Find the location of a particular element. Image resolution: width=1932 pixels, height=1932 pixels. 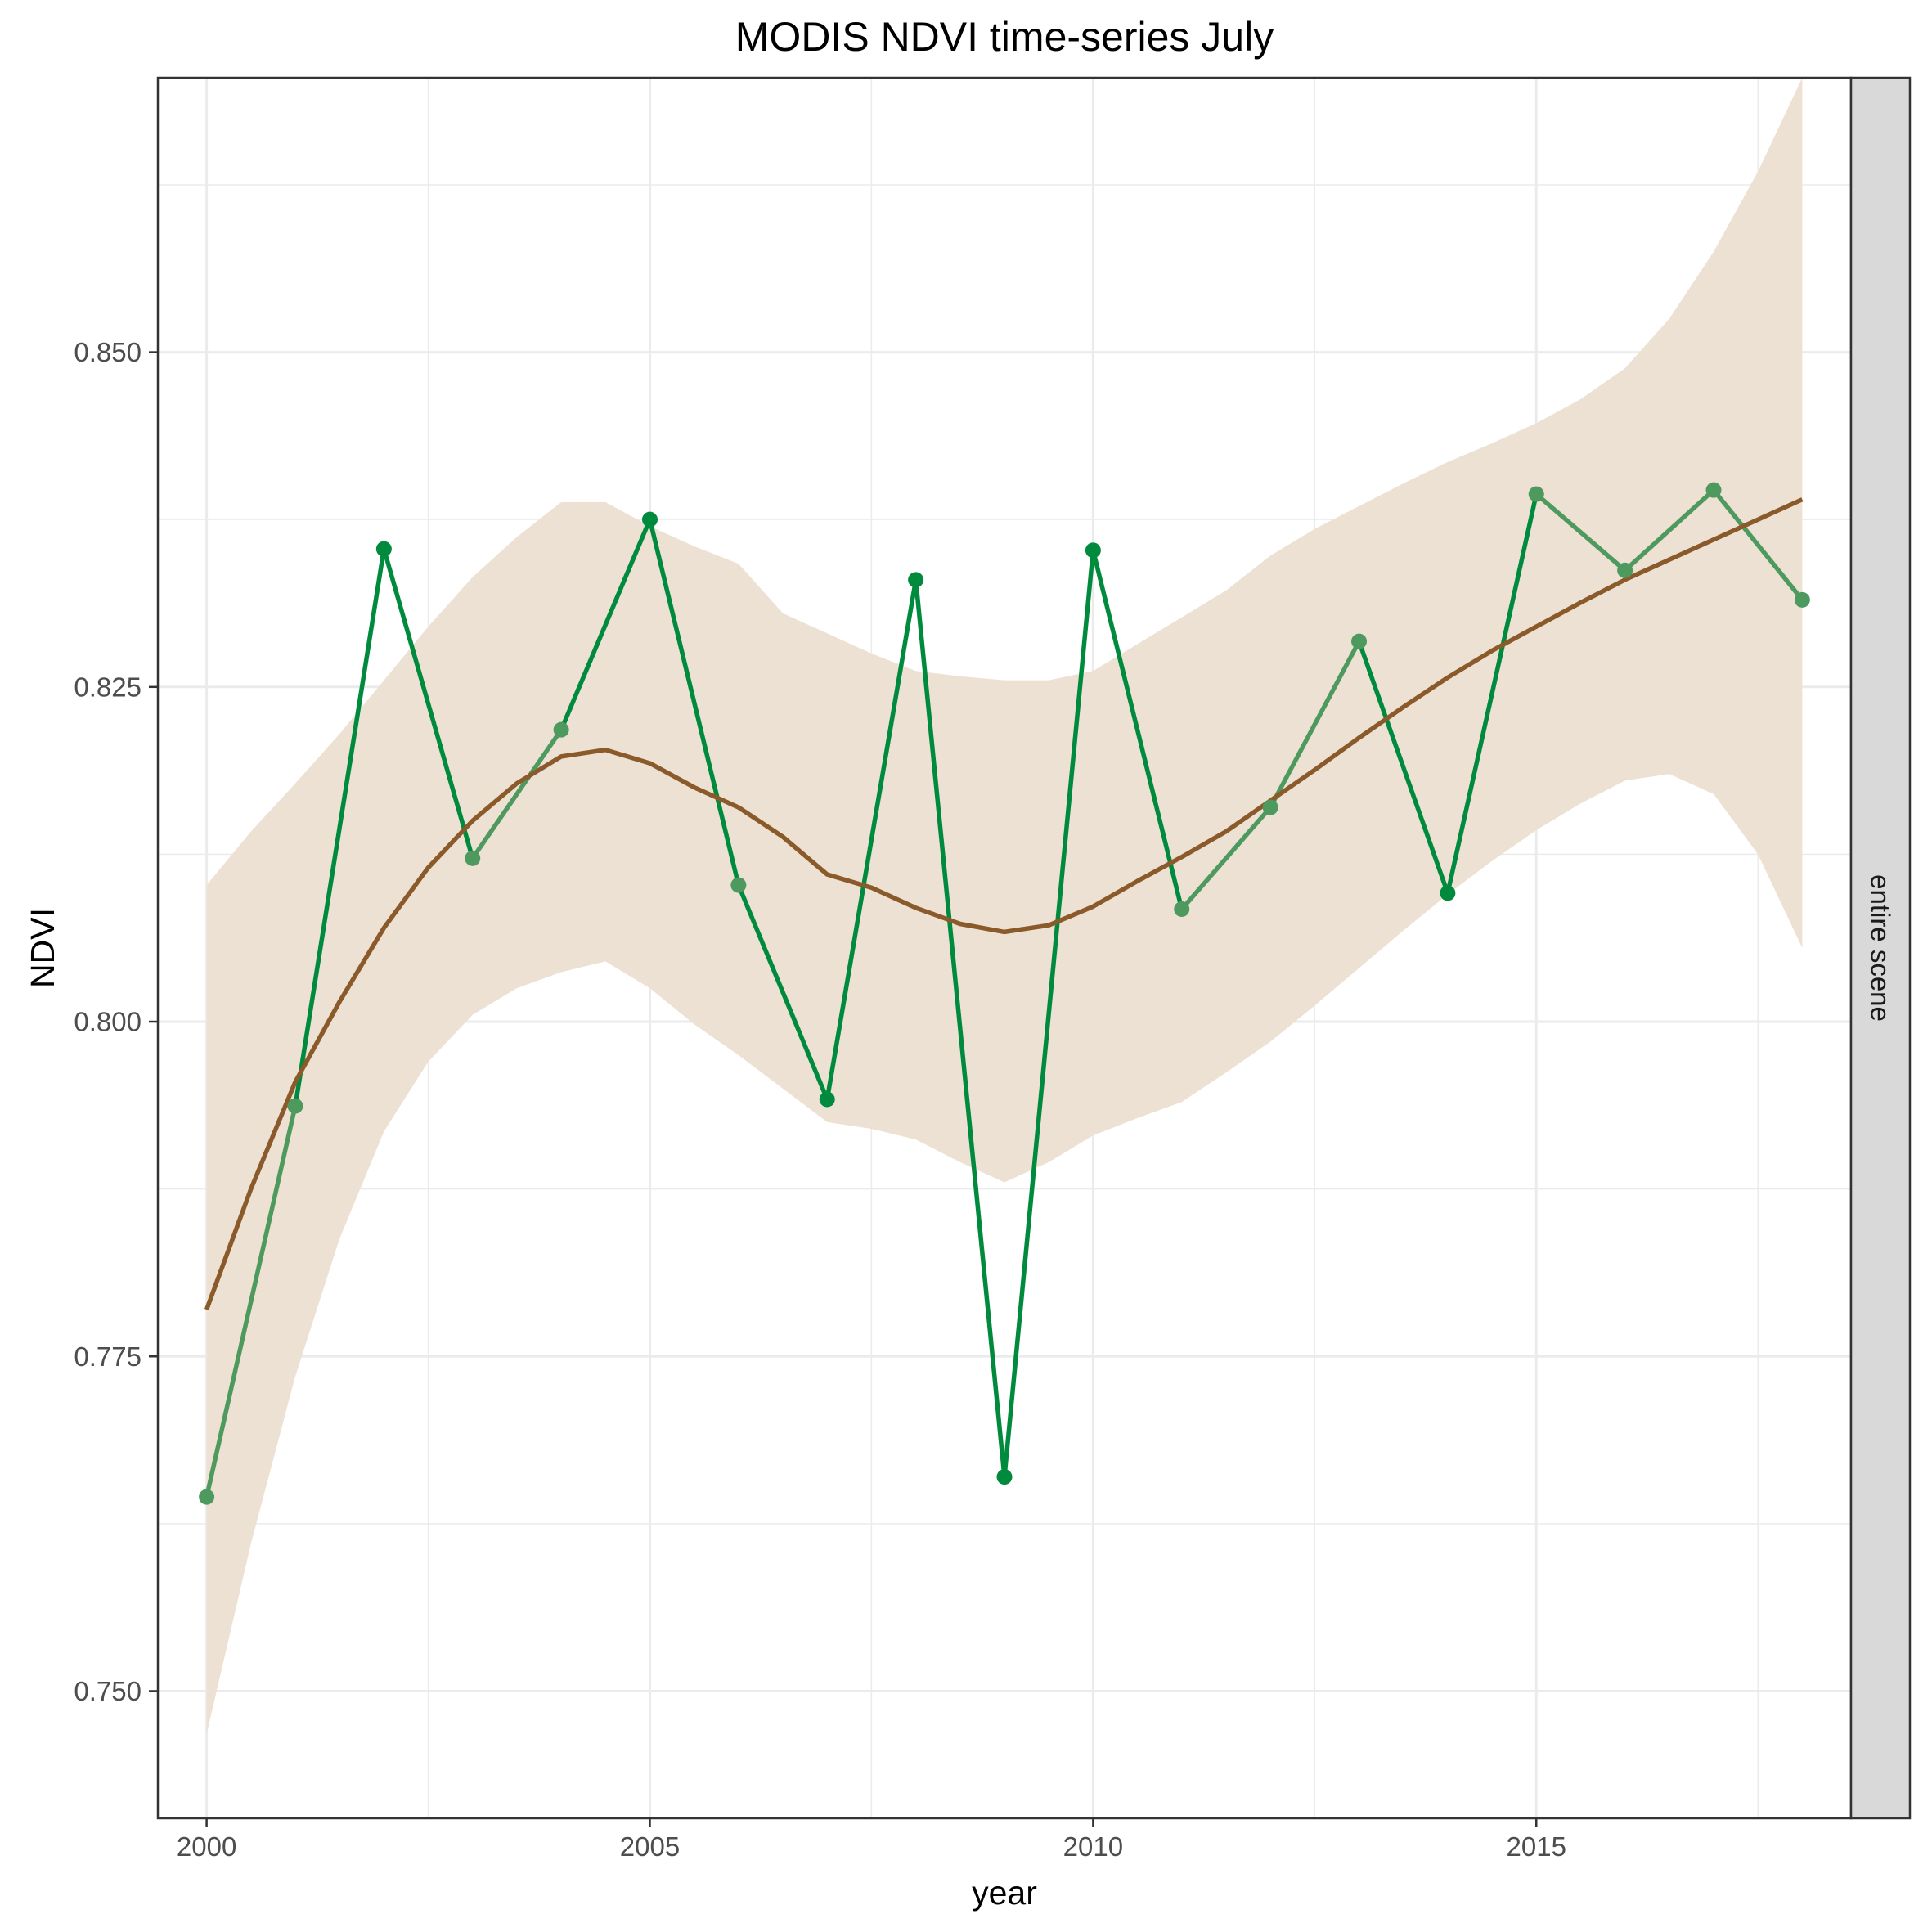

facet-strip-background is located at coordinates (1881, 948).